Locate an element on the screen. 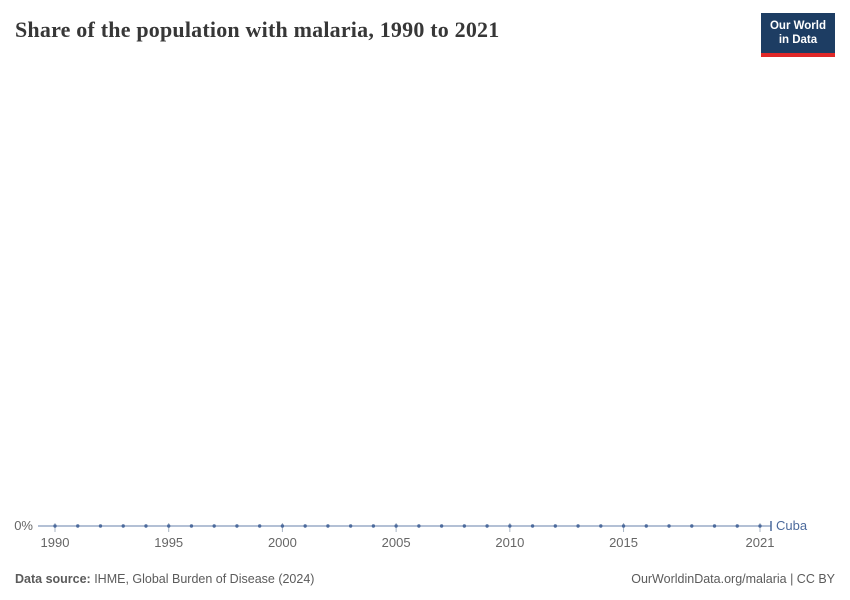 The height and width of the screenshot is (600, 850). data-source-label: Data source: is located at coordinates (53, 579).